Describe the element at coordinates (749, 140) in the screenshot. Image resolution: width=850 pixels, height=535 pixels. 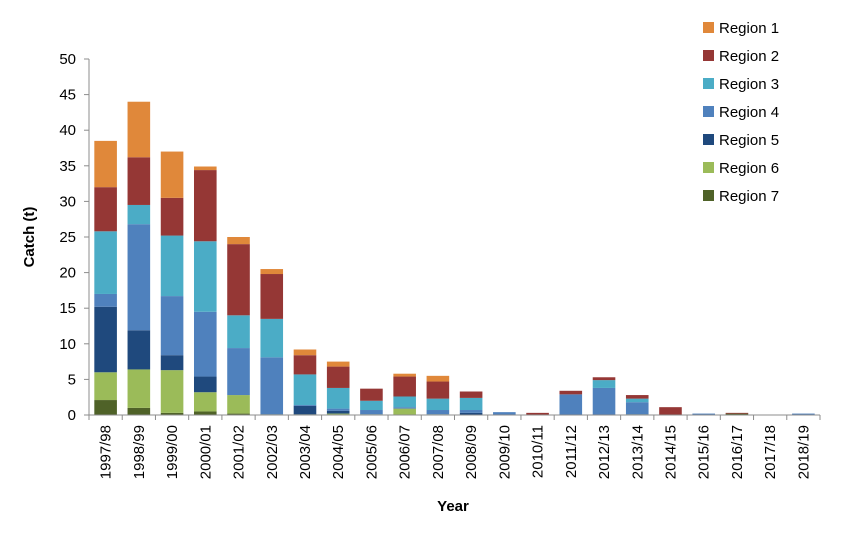
I see `legend-label: Region 5` at that location.